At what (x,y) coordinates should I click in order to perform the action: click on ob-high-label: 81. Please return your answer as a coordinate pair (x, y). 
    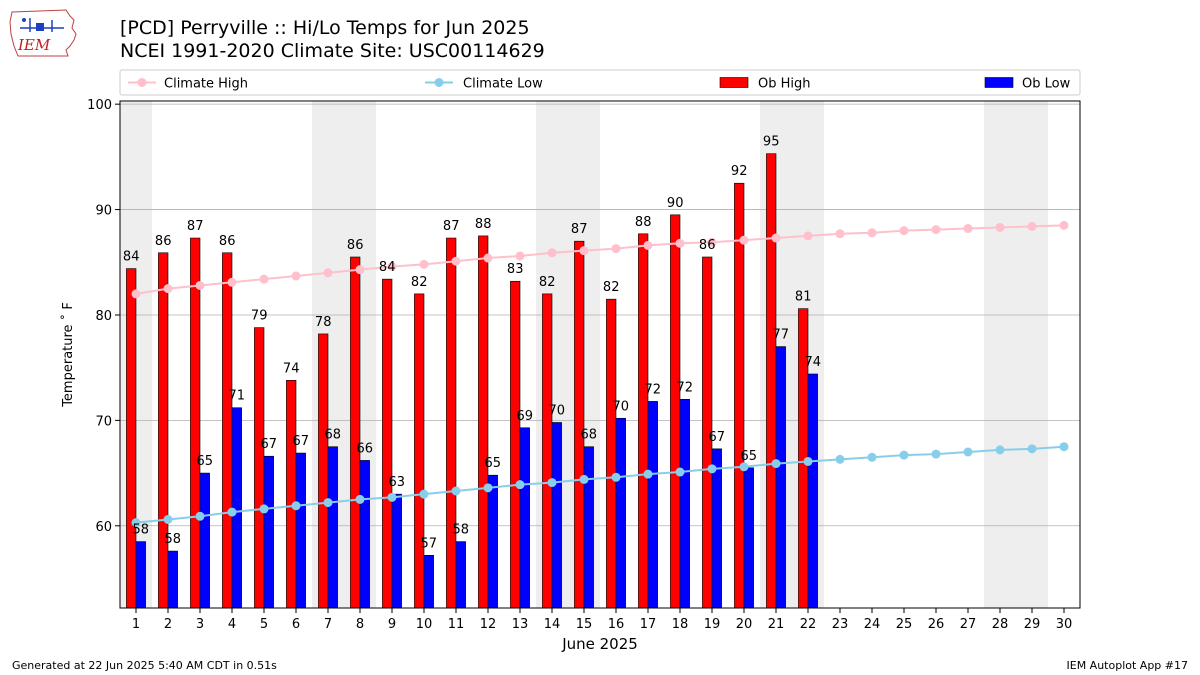
    Looking at the image, I should click on (803, 297).